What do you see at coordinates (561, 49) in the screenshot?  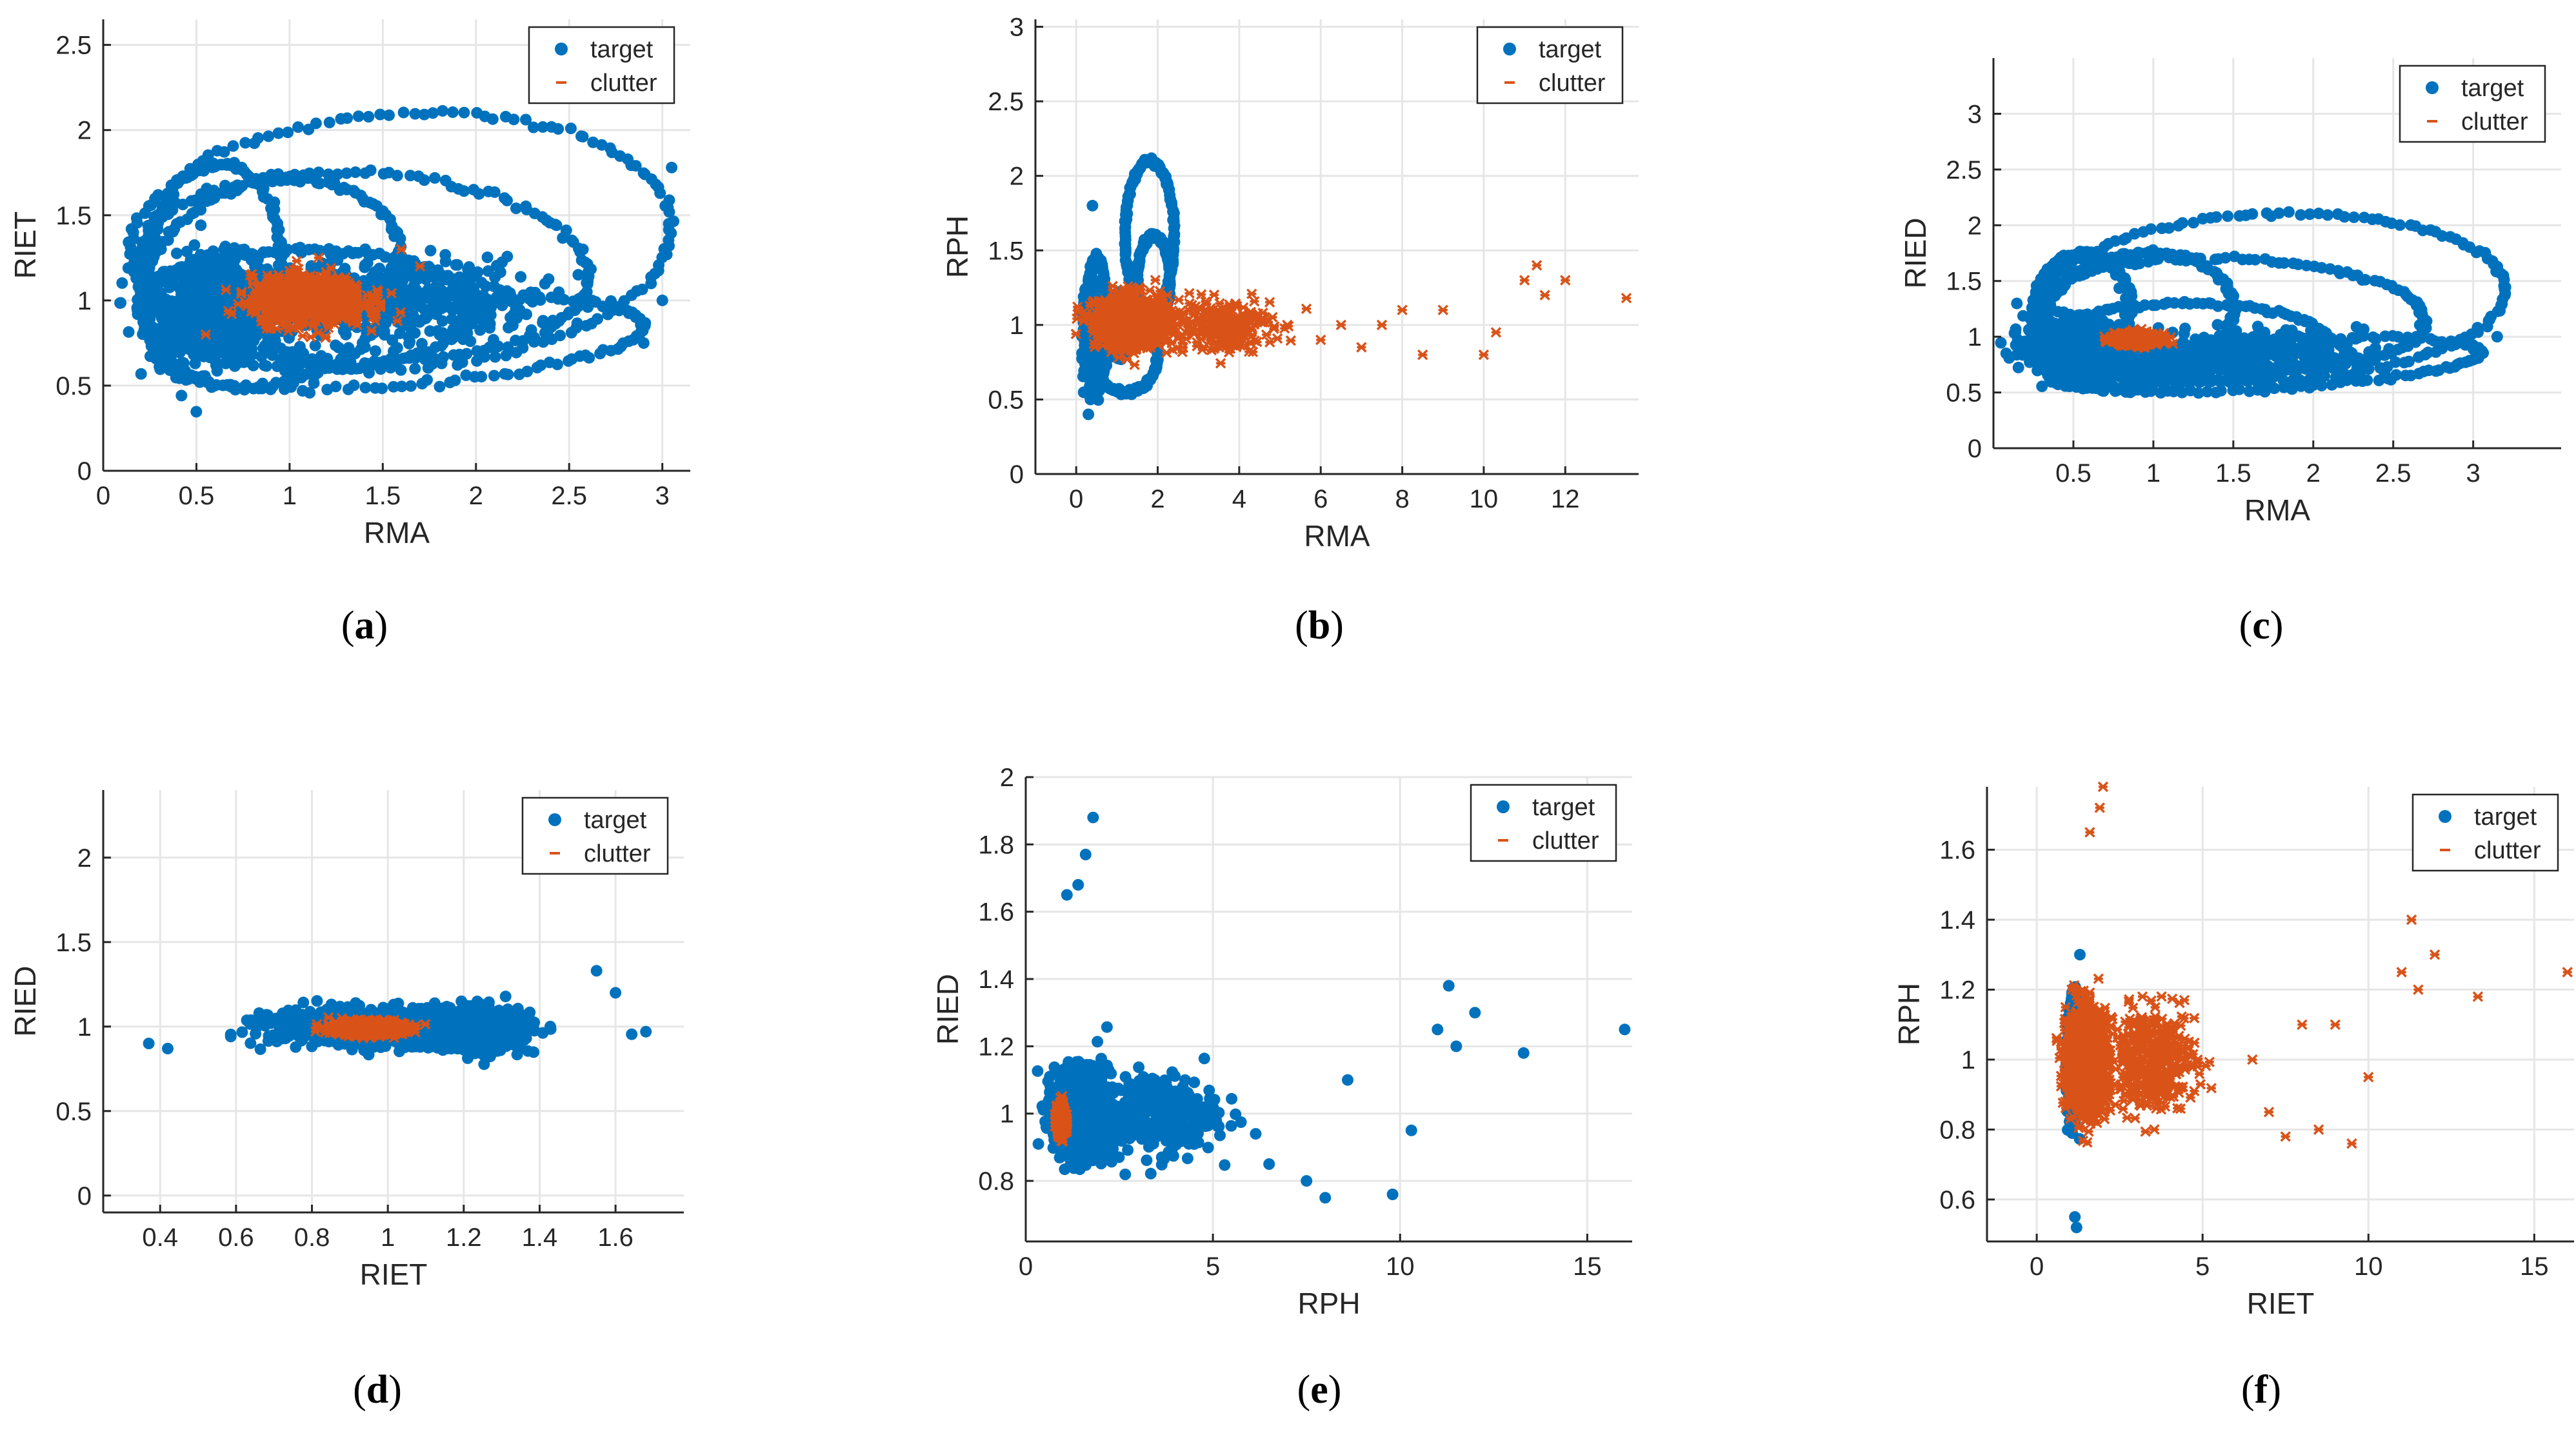 I see `legend-marker-target` at bounding box center [561, 49].